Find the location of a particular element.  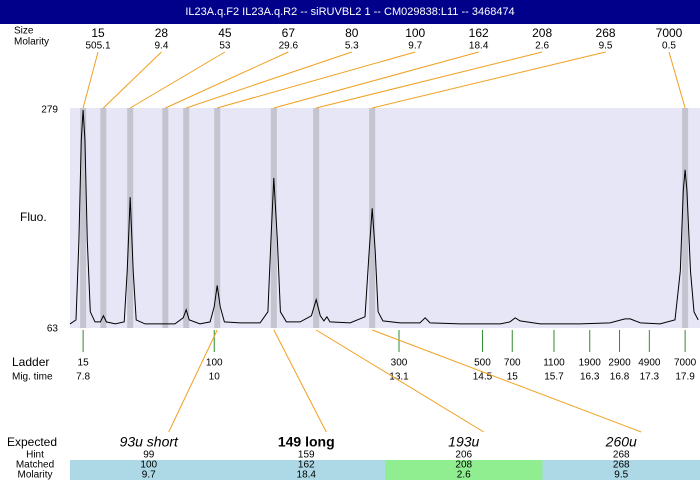

ladder-time: 17.3 is located at coordinates (650, 377).